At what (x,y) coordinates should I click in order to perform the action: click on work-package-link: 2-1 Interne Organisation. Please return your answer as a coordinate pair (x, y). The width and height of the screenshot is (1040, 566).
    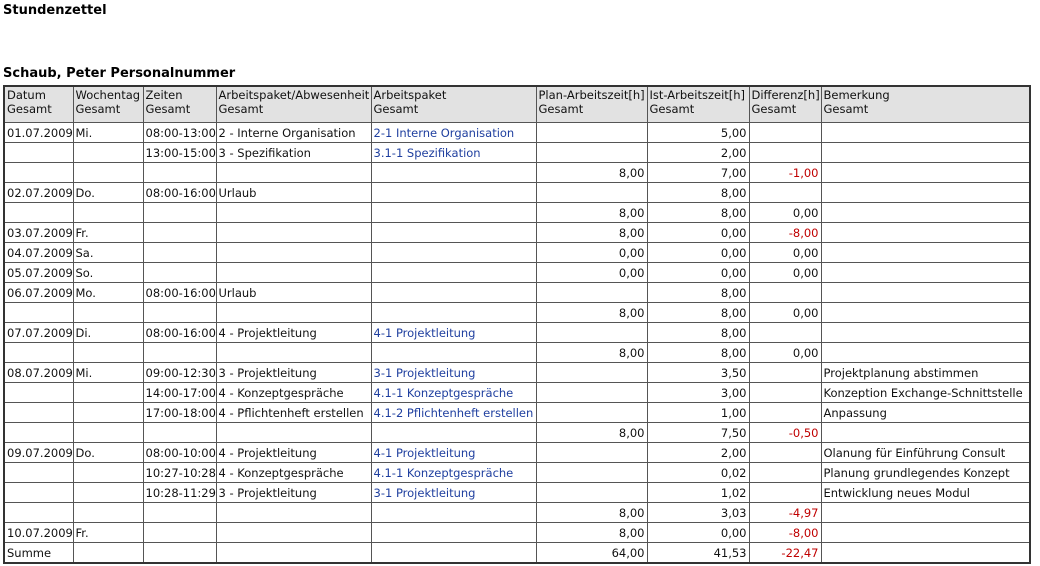
    Looking at the image, I should click on (453, 132).